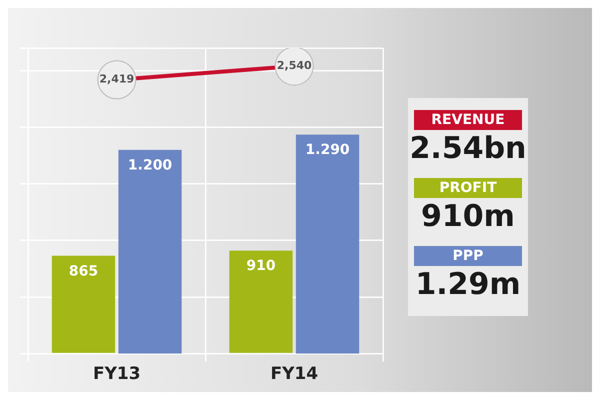 The width and height of the screenshot is (600, 400). What do you see at coordinates (294, 65) in the screenshot?
I see `data-label: 2,540` at bounding box center [294, 65].